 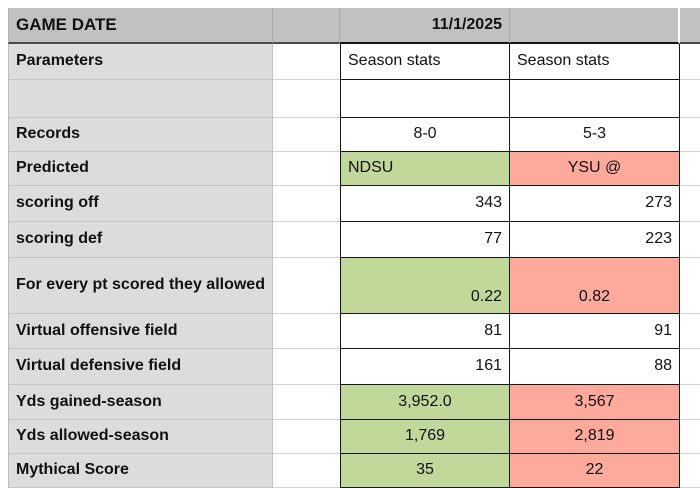 What do you see at coordinates (690, 240) in the screenshot?
I see `right-strip-cell-scoring-def` at bounding box center [690, 240].